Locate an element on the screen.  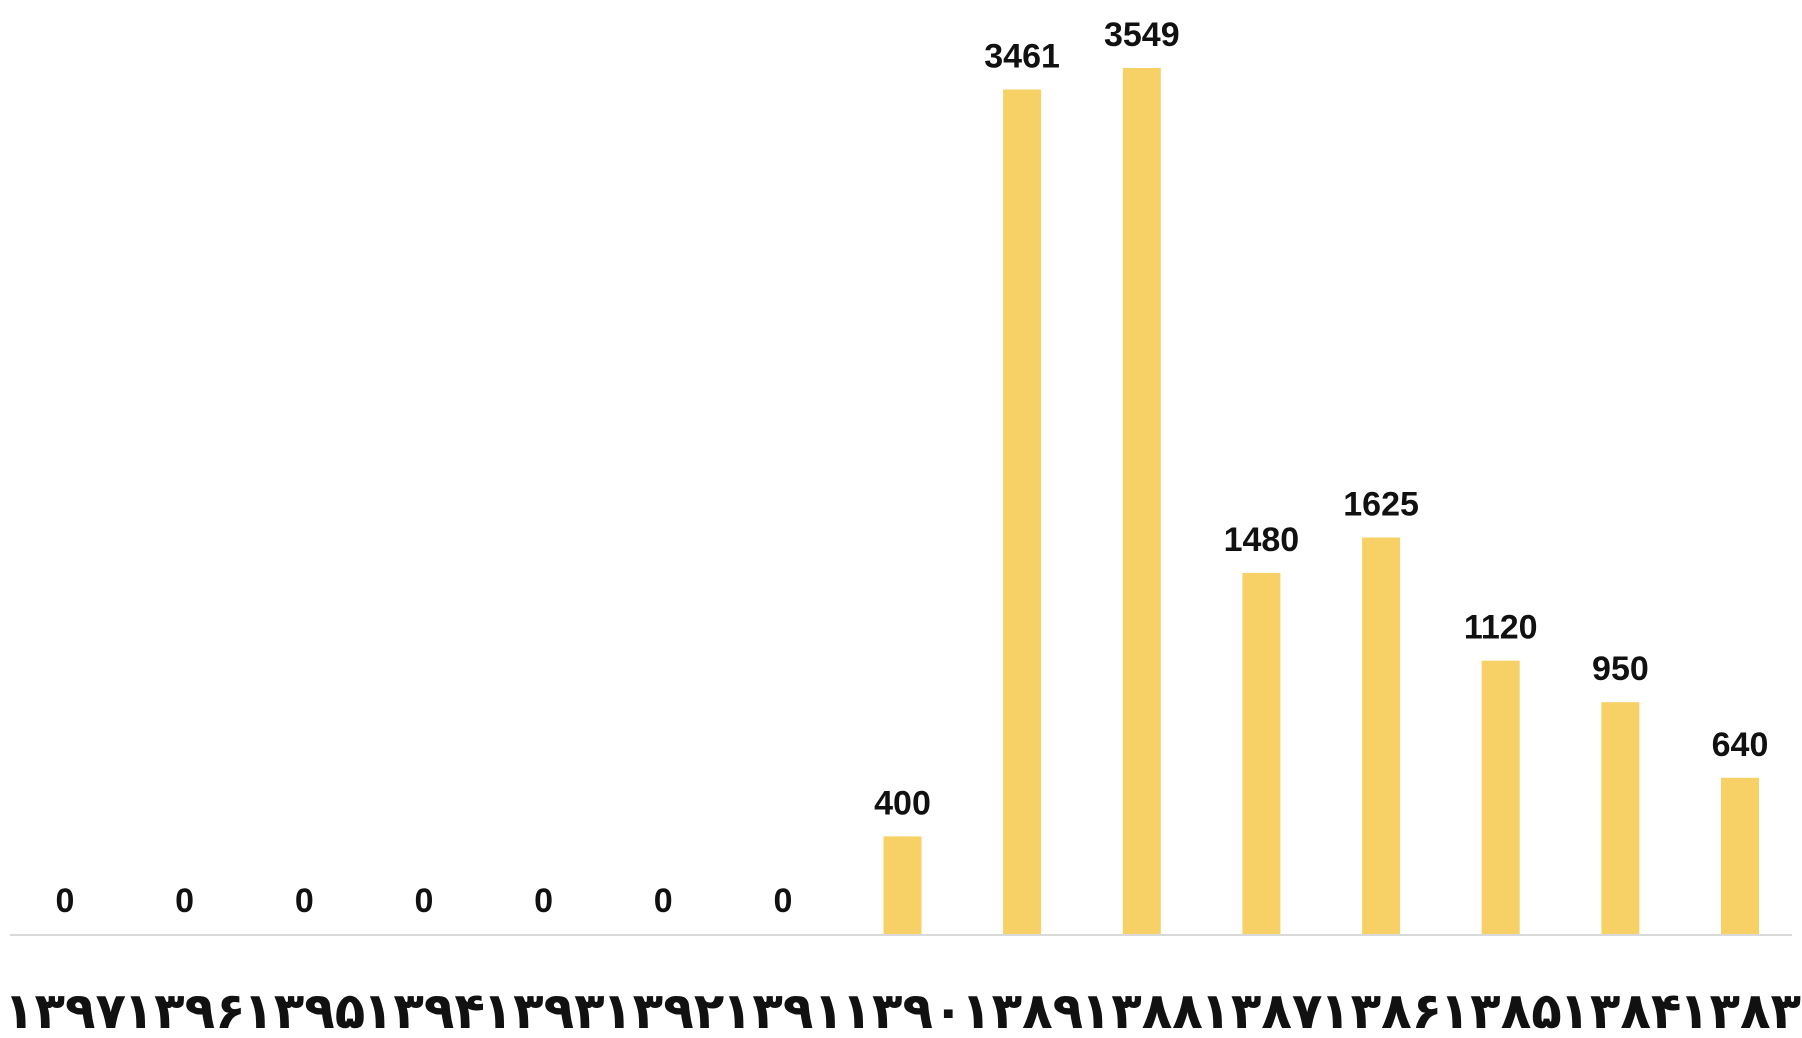
x-tick-label: ۱۳۹۷ is located at coordinates (65, 1010).